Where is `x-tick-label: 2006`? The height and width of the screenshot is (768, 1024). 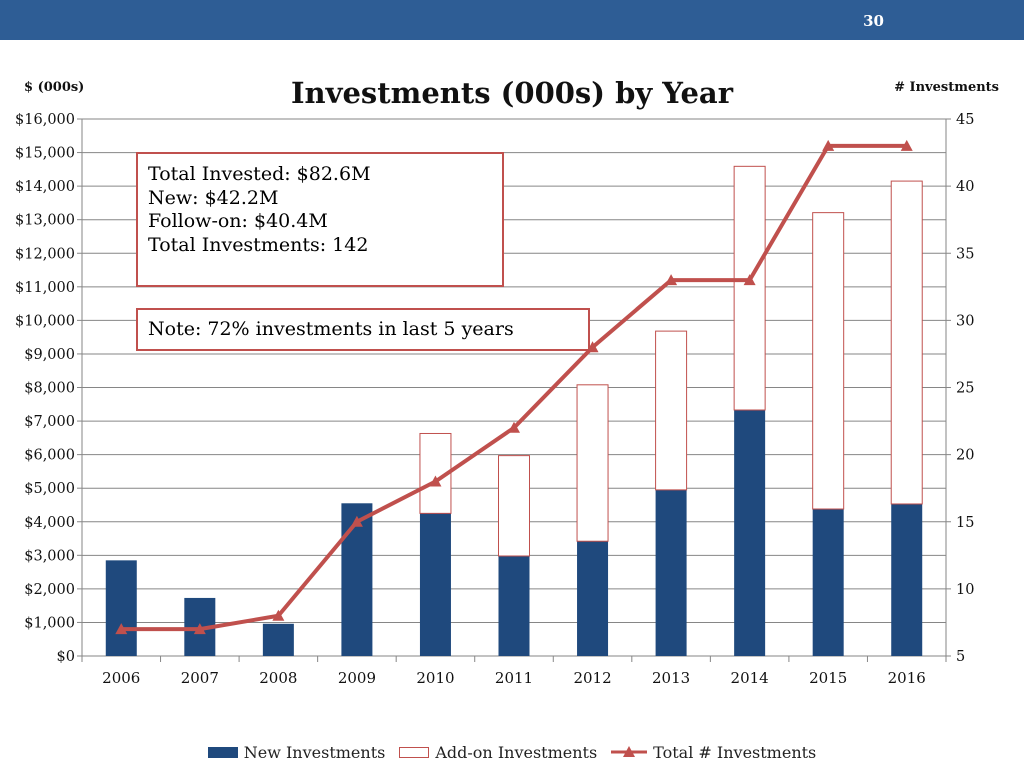
x-tick-label: 2006 is located at coordinates (121, 678).